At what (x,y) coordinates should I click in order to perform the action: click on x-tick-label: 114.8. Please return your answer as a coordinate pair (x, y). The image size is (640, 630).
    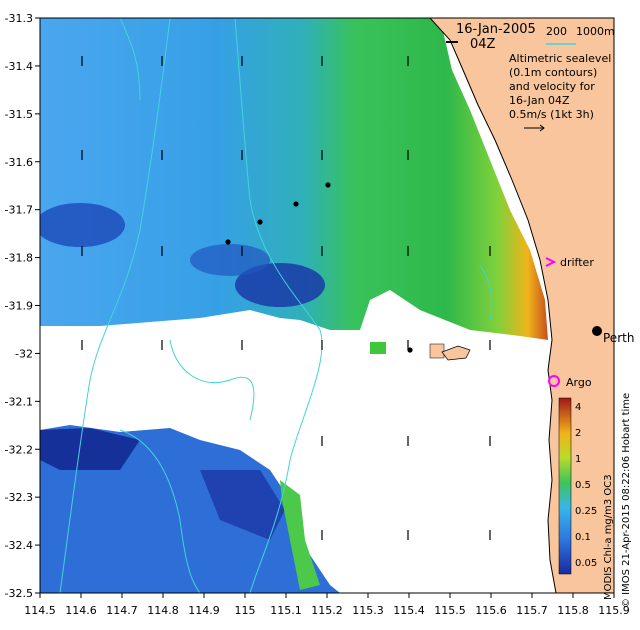
    Looking at the image, I should click on (163, 610).